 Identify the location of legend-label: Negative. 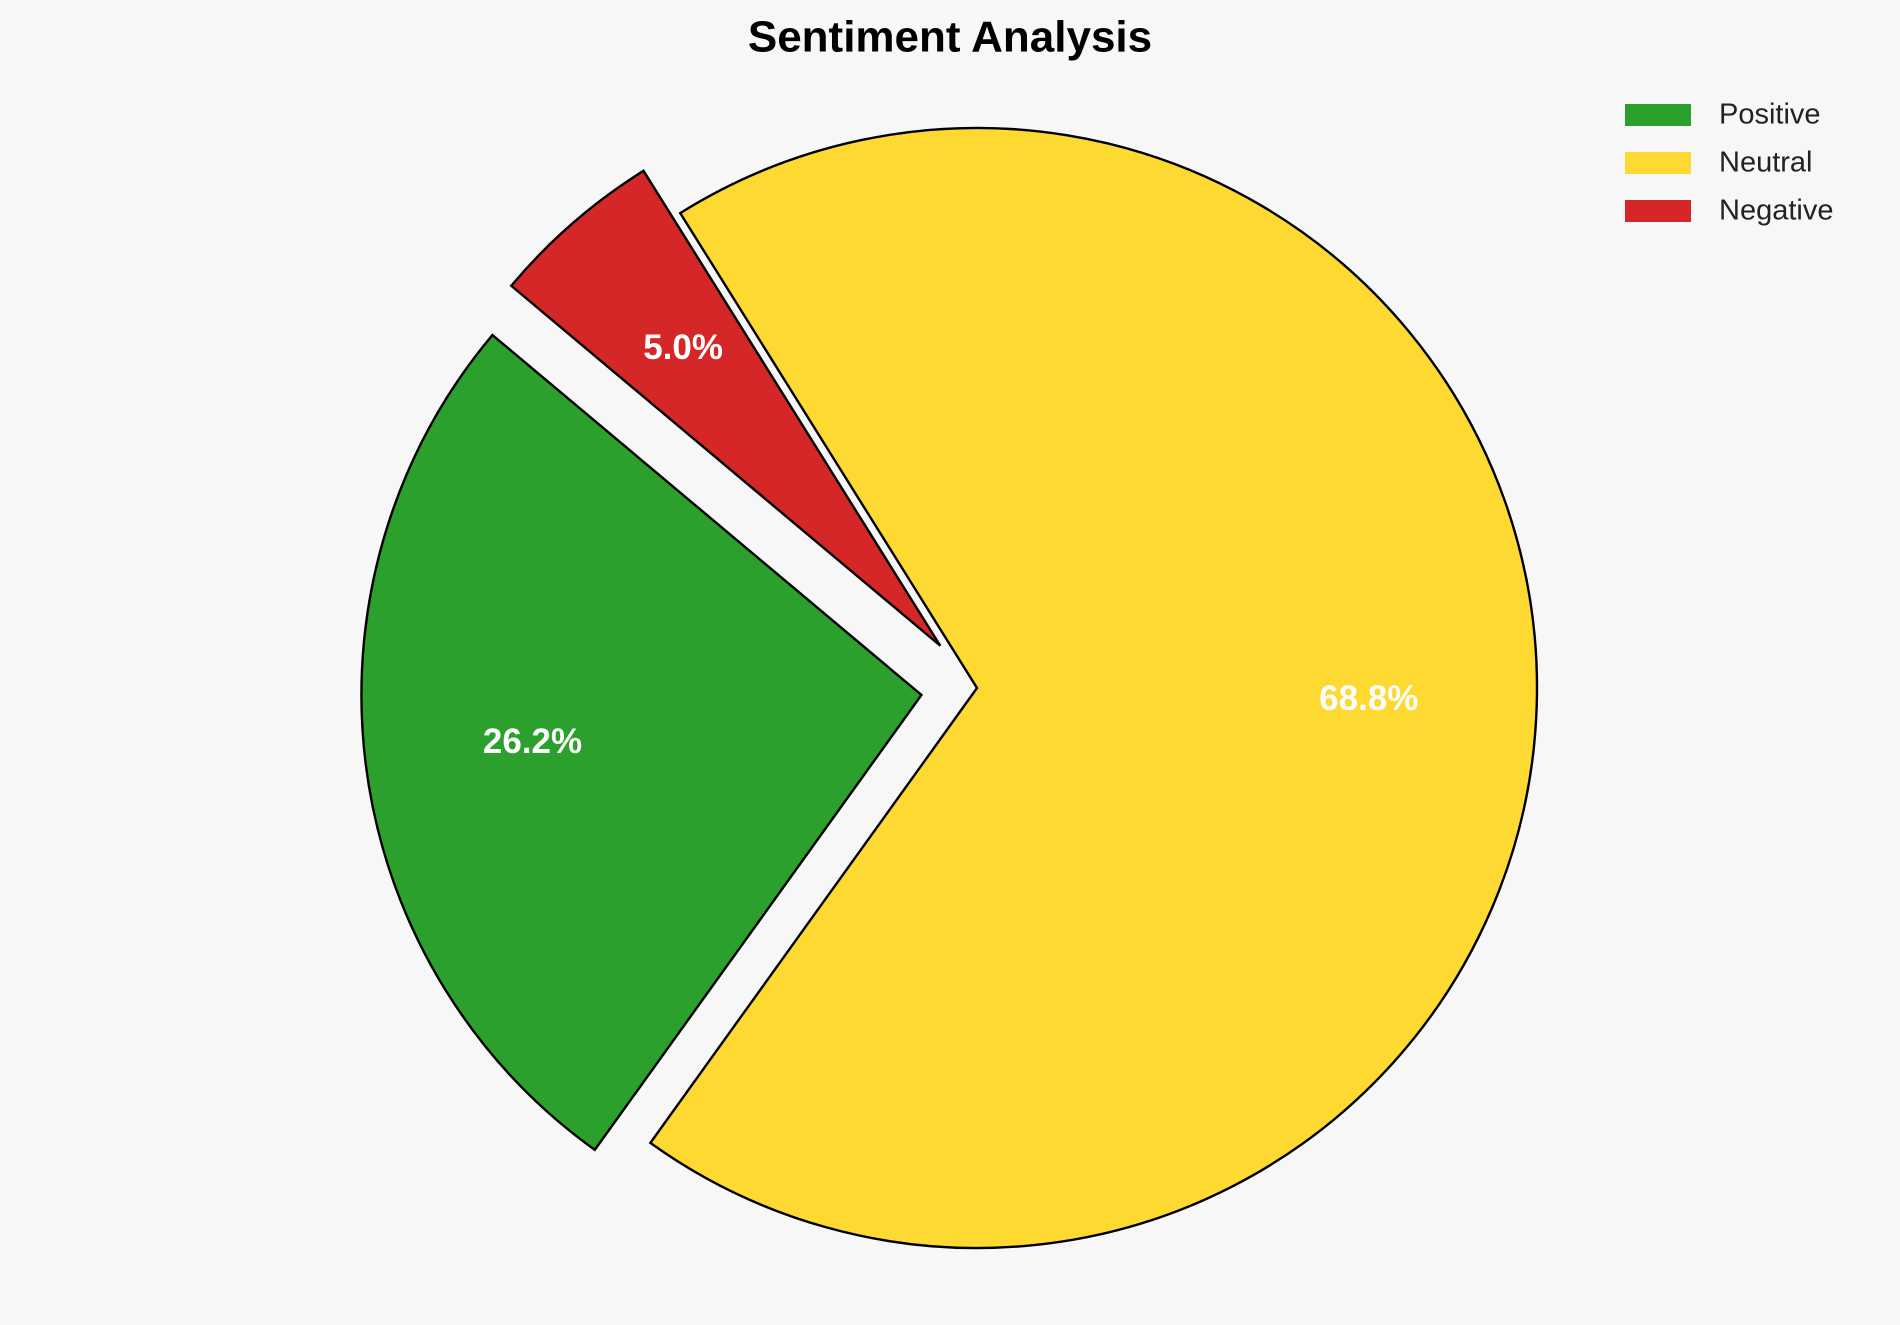
(1776, 211).